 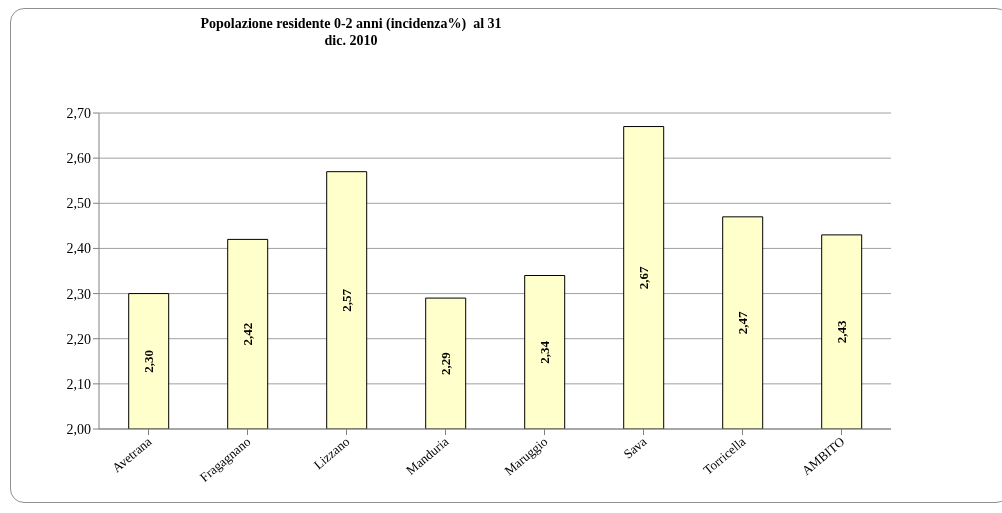 I want to click on data-label: 2,43, so click(x=842, y=332).